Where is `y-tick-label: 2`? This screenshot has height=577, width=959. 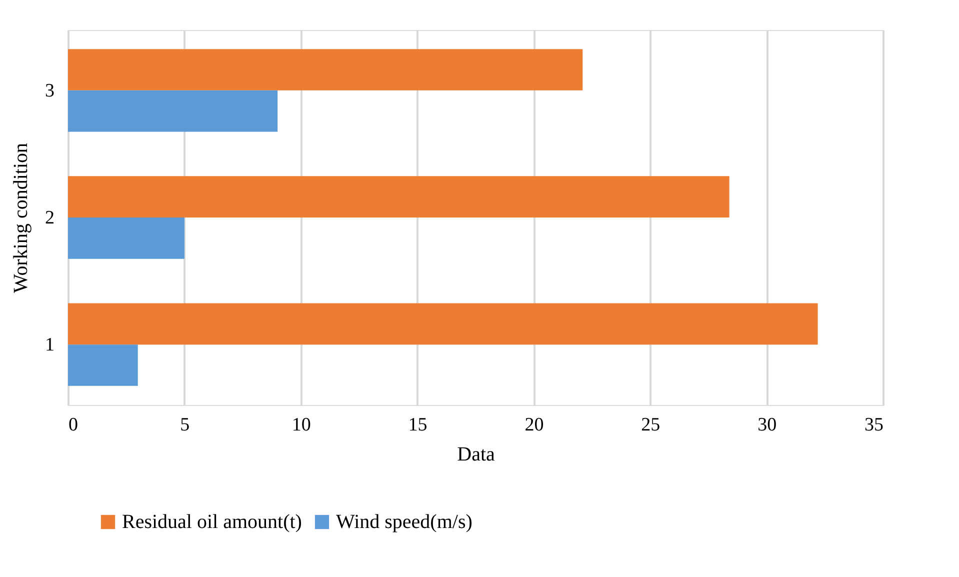 y-tick-label: 2 is located at coordinates (49, 218).